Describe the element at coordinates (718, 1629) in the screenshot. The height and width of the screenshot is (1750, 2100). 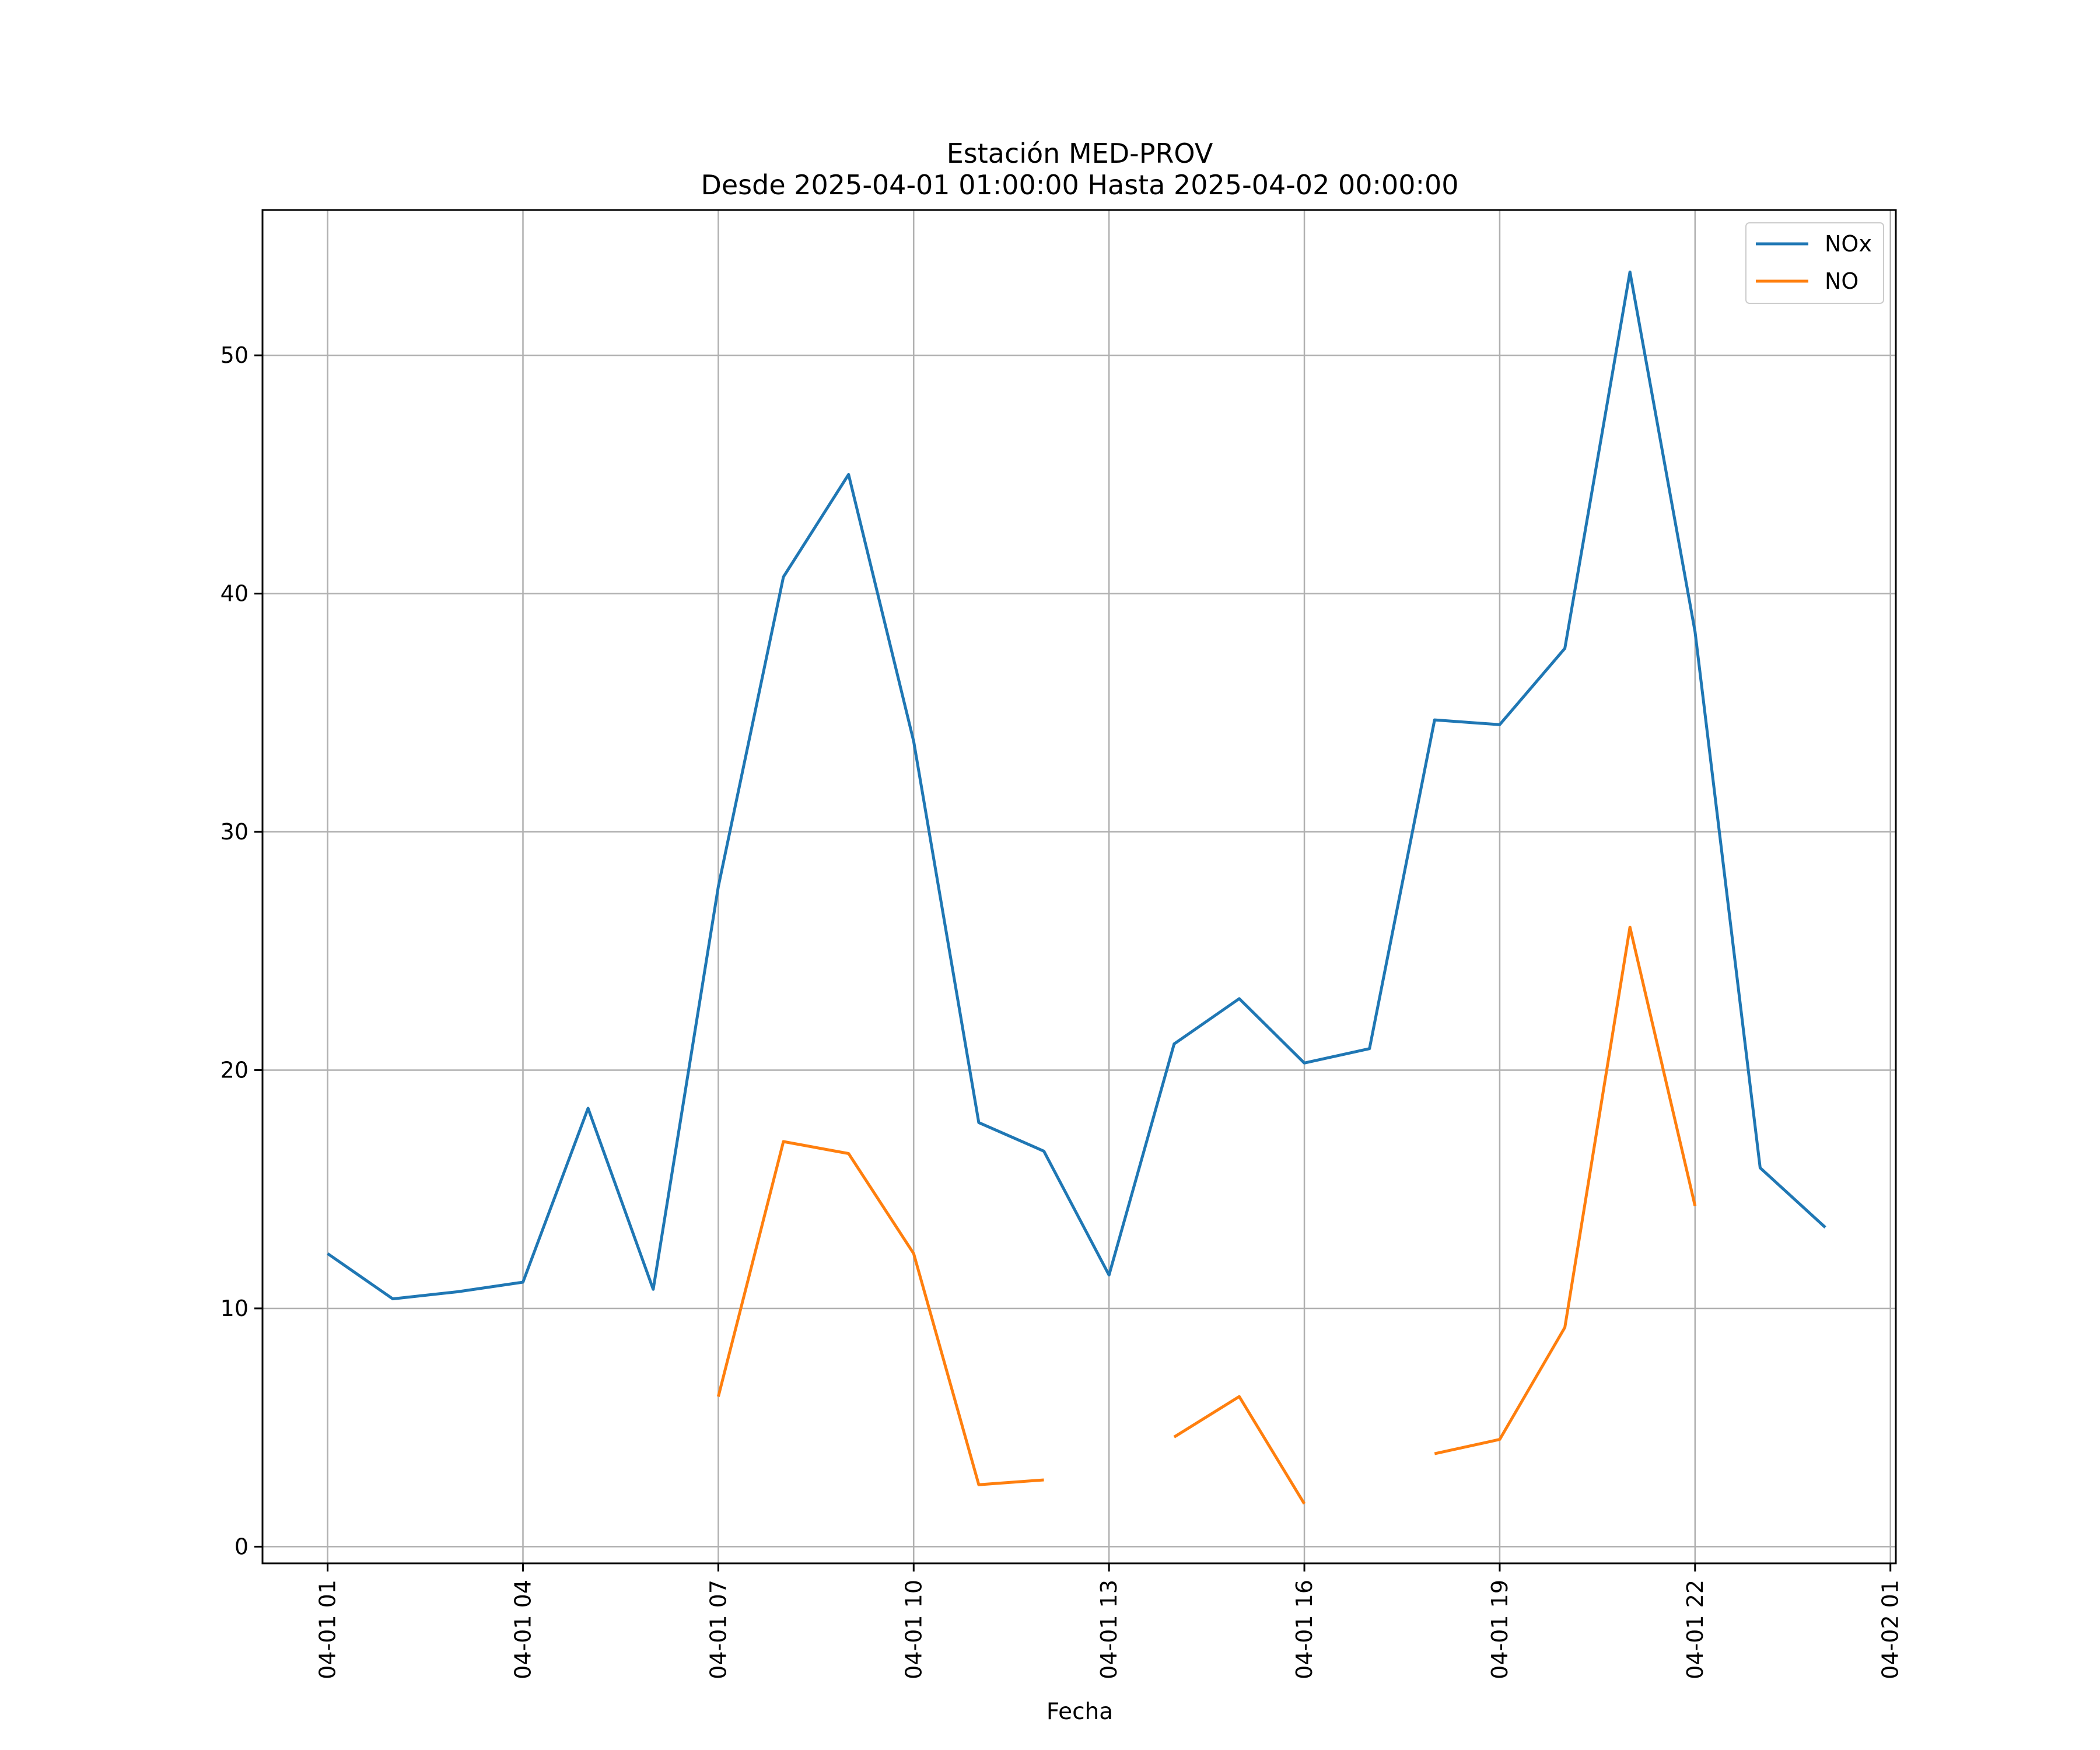
I see `x-tick-label: 04-01 07` at that location.